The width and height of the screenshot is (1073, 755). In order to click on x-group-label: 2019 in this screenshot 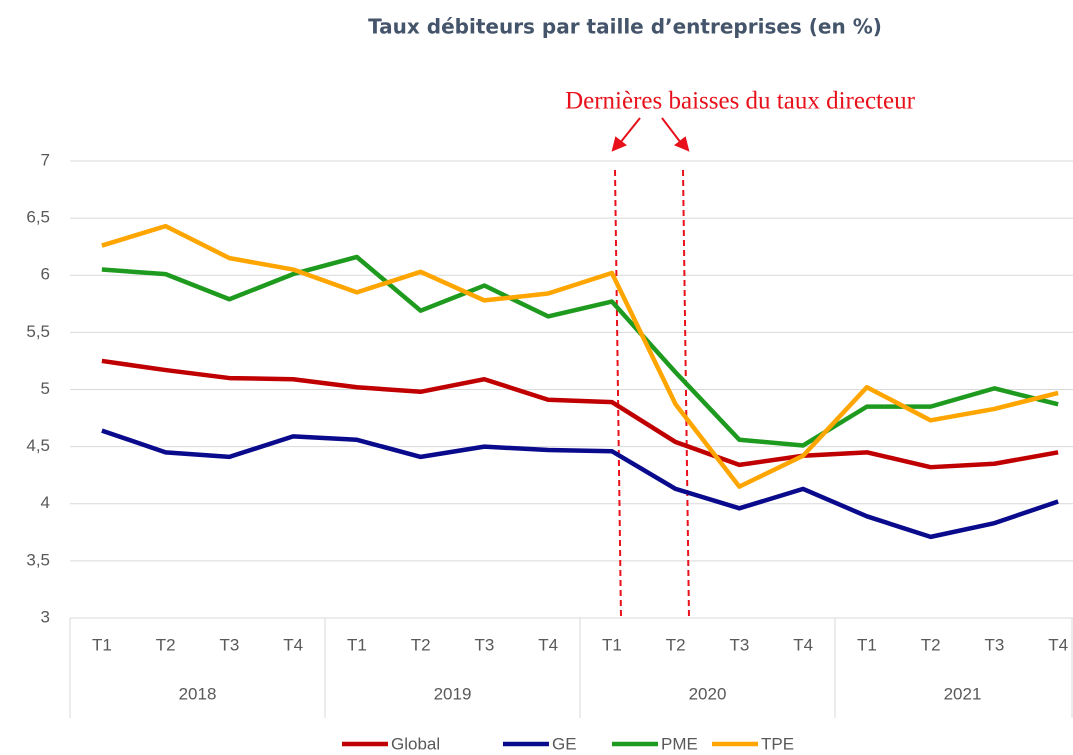, I will do `click(453, 693)`.